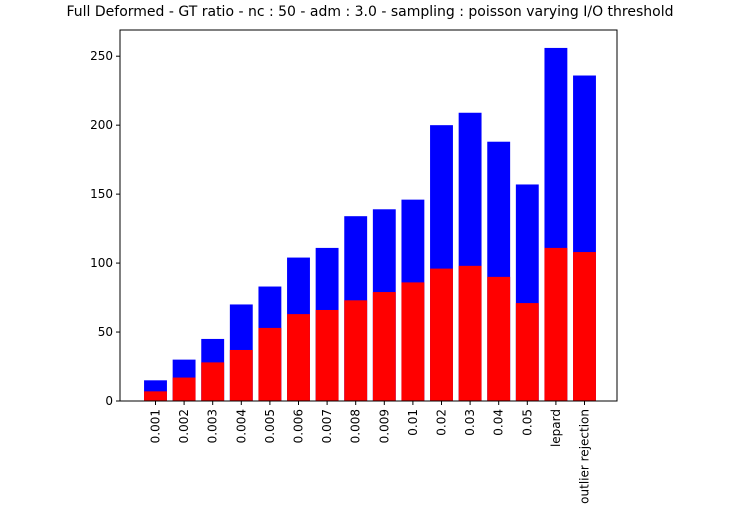 This screenshot has height=531, width=739. I want to click on x-tick-label: 0.005, so click(270, 426).